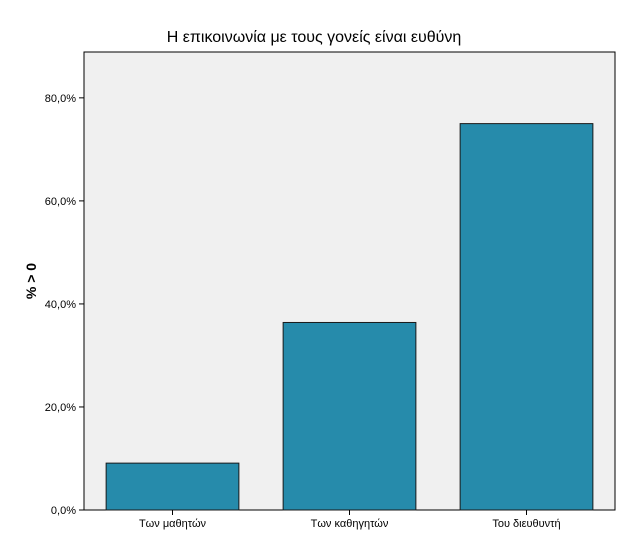 The width and height of the screenshot is (629, 544). I want to click on y-tick-label-3: 40,0%, so click(60, 305).